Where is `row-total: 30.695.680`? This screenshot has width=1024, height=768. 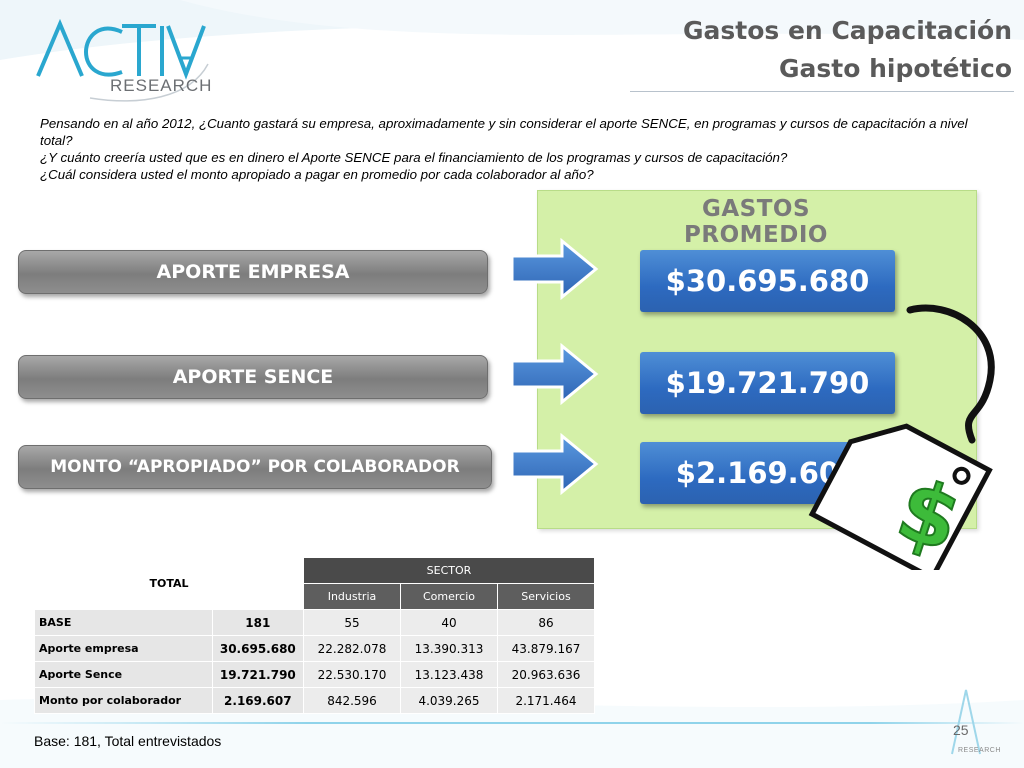 row-total: 30.695.680 is located at coordinates (258, 648).